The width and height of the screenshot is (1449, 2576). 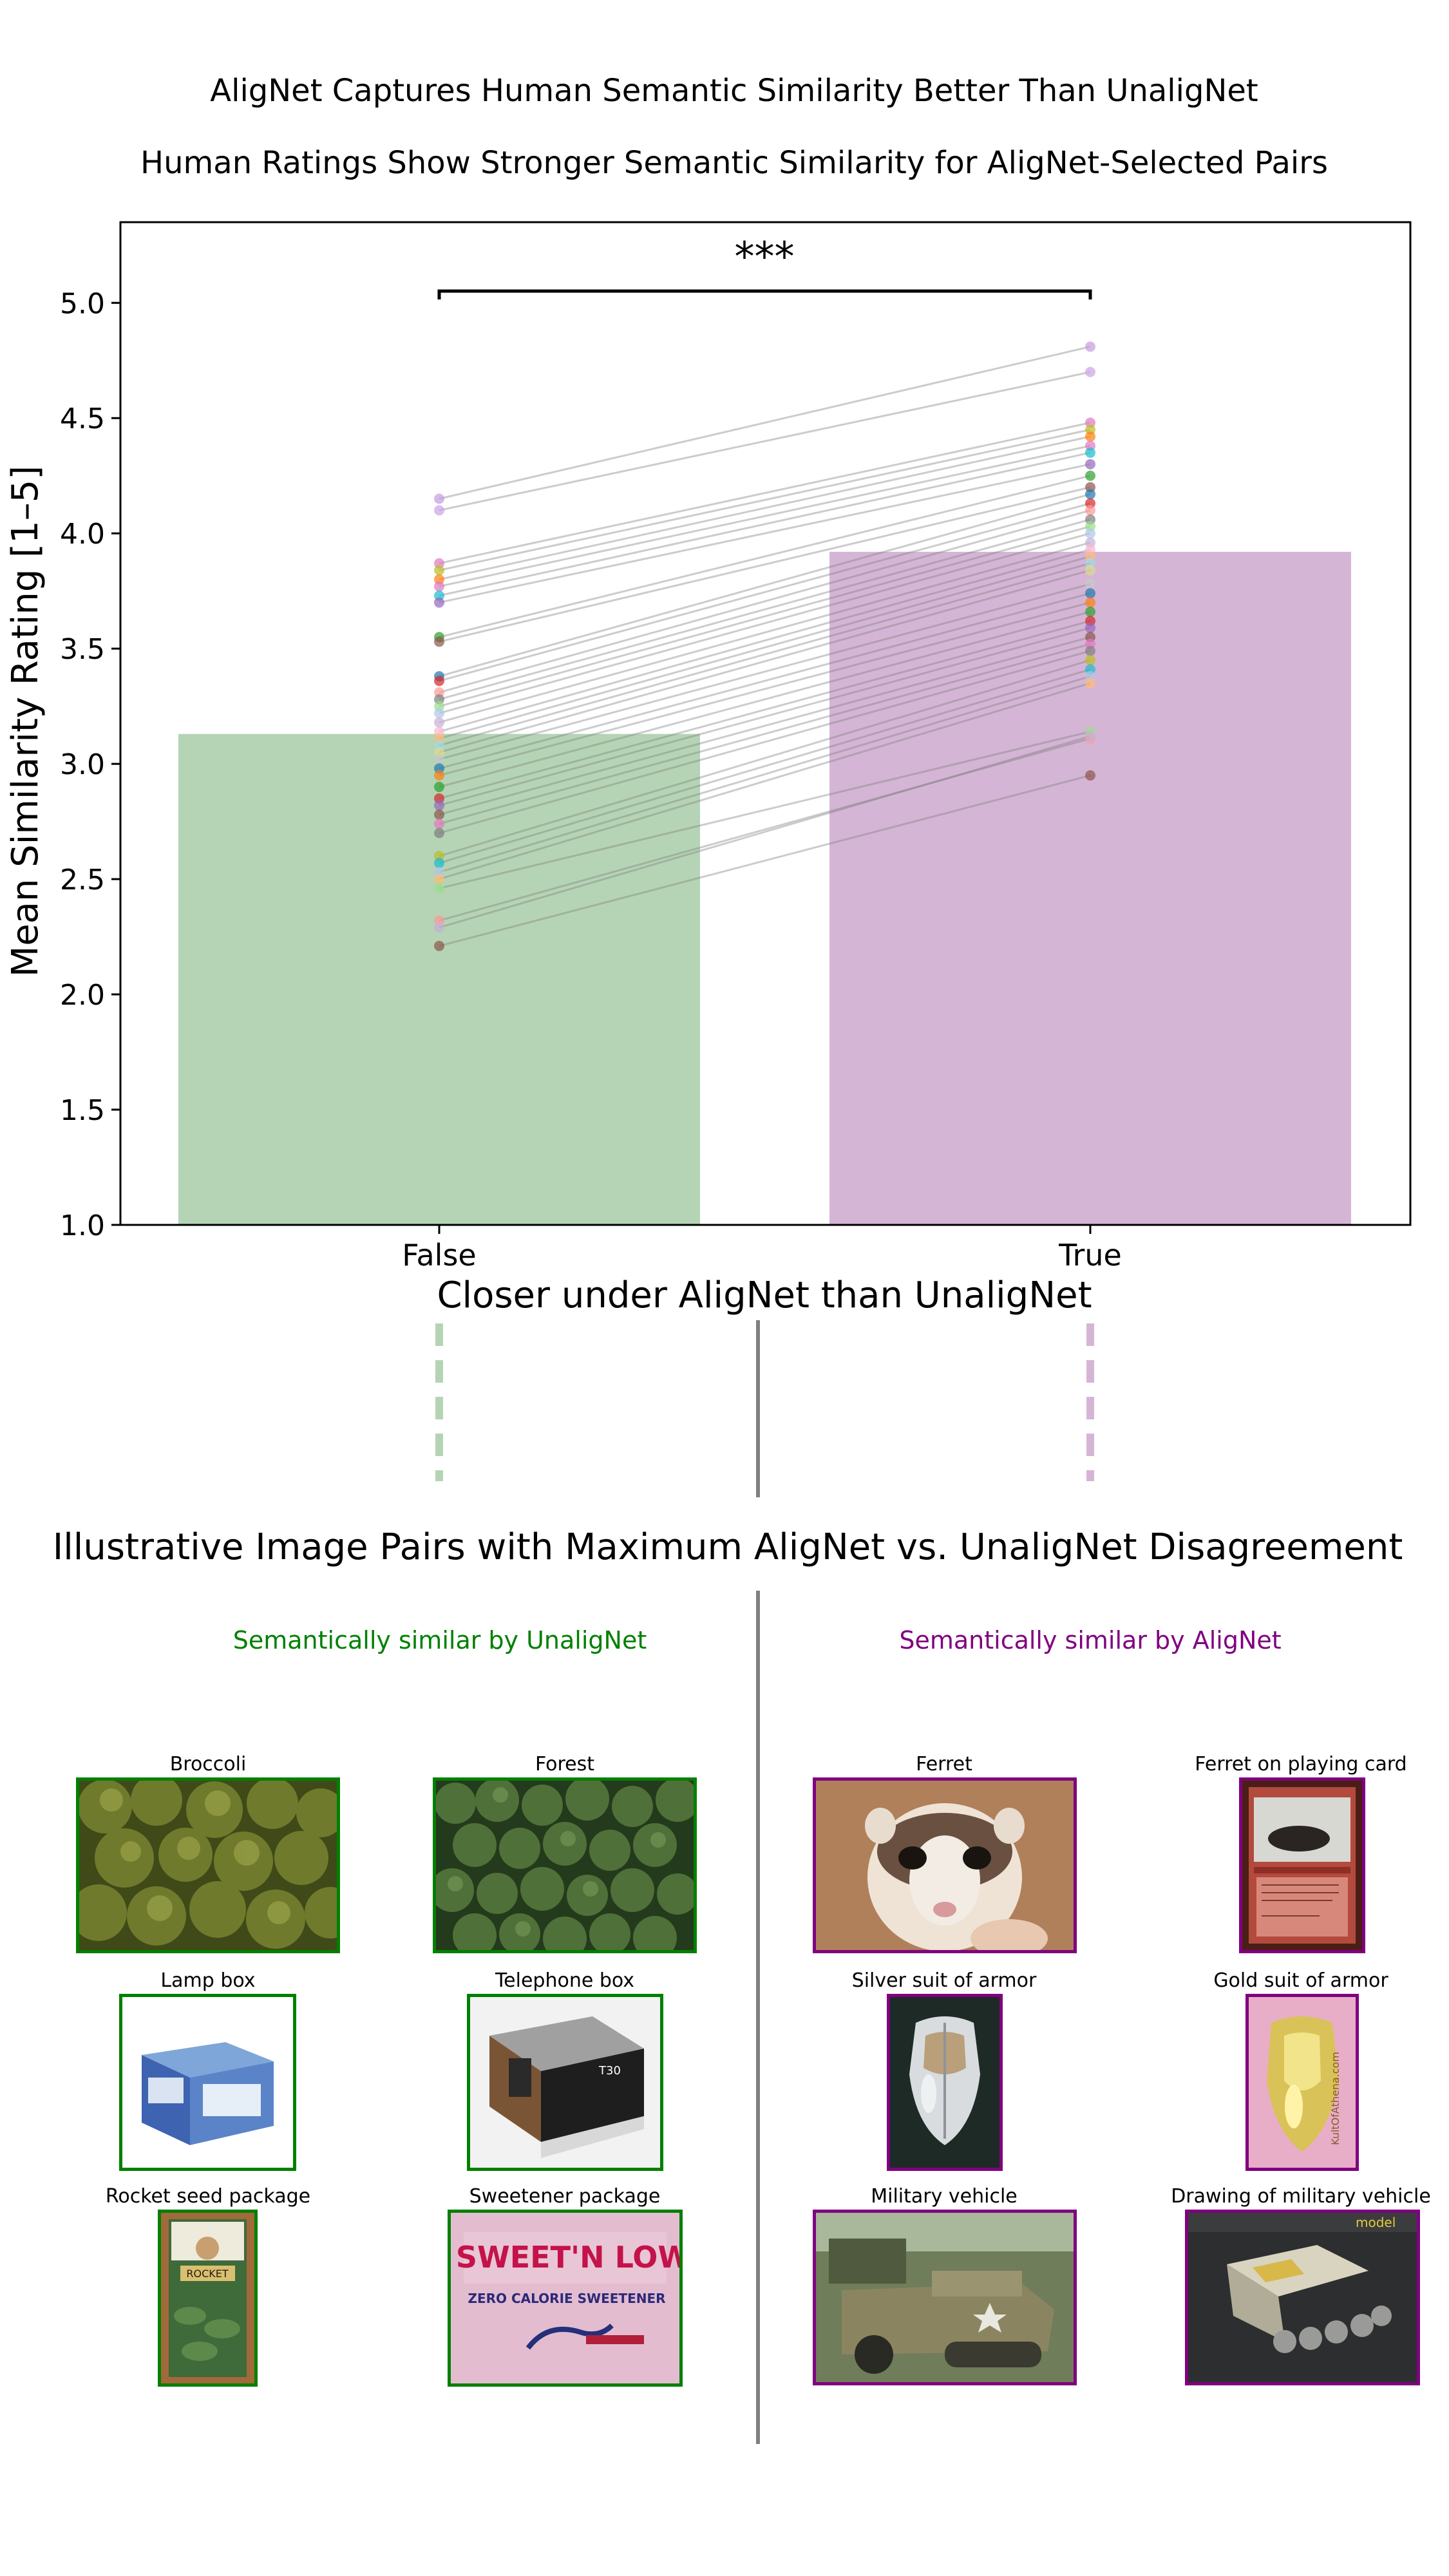 What do you see at coordinates (764, 294) in the screenshot?
I see `significance-bracket` at bounding box center [764, 294].